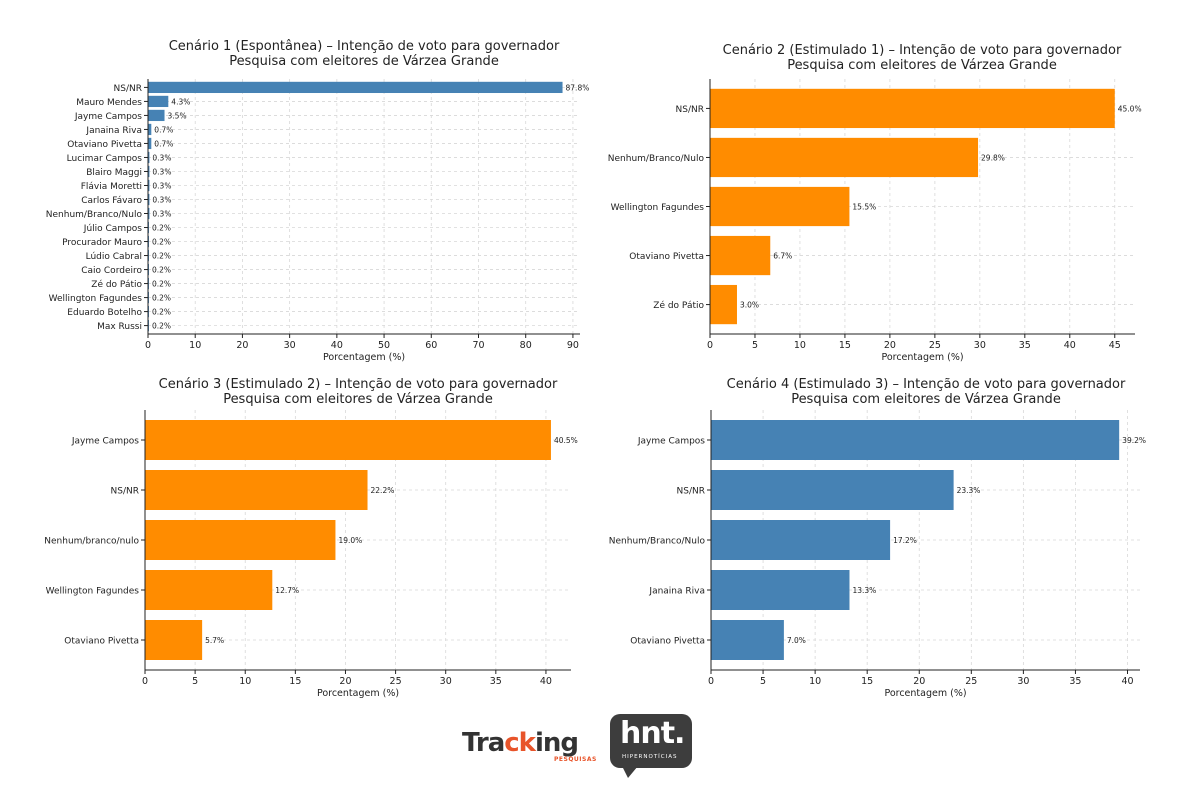  Describe the element at coordinates (993, 157) in the screenshot. I see `bar-value-label: 29.8%` at that location.